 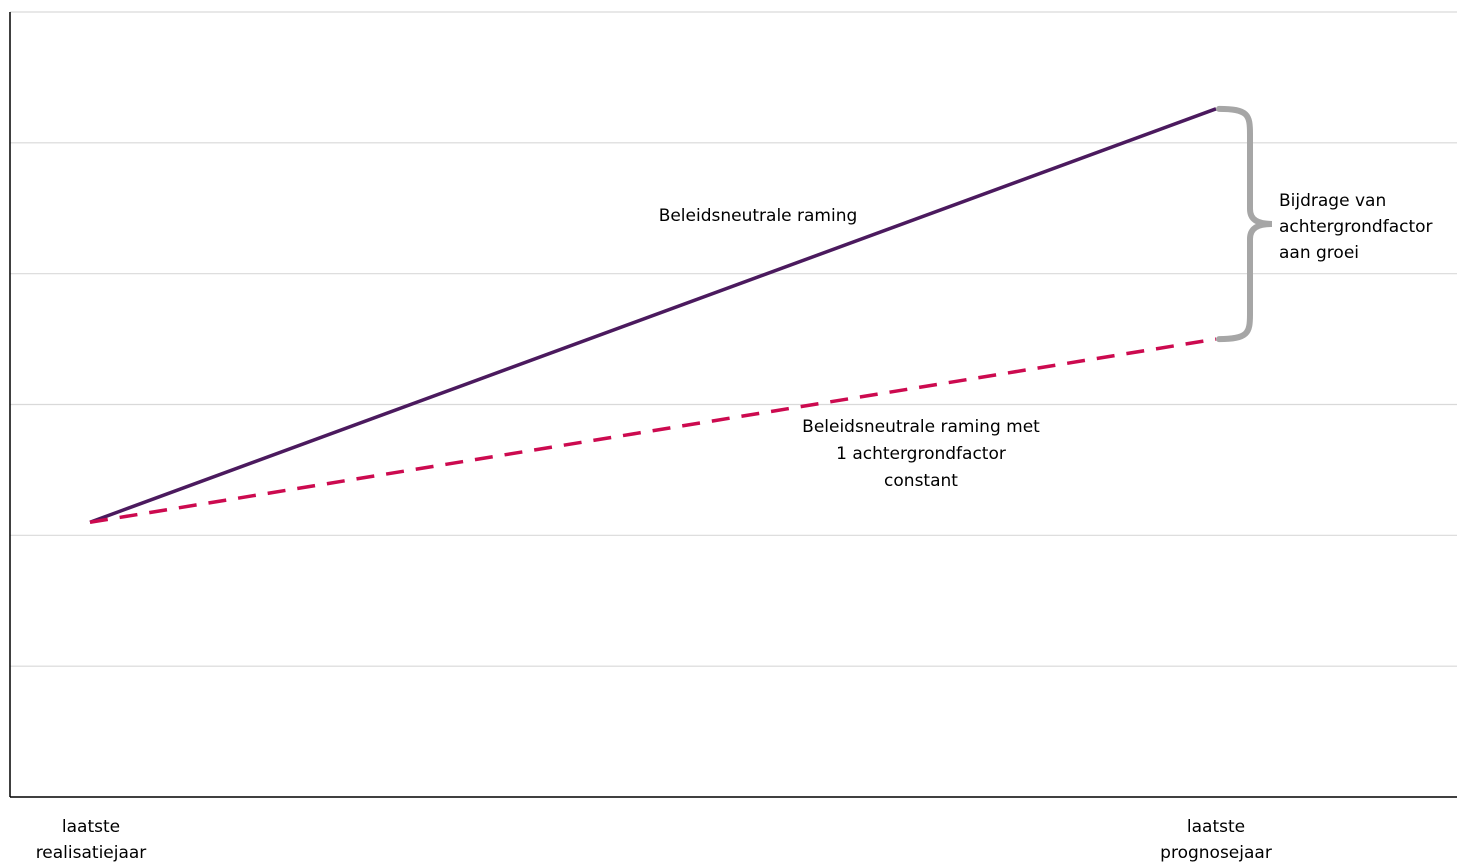 I want to click on annotation-line: Beleidsneutrale raming, so click(x=758, y=216).